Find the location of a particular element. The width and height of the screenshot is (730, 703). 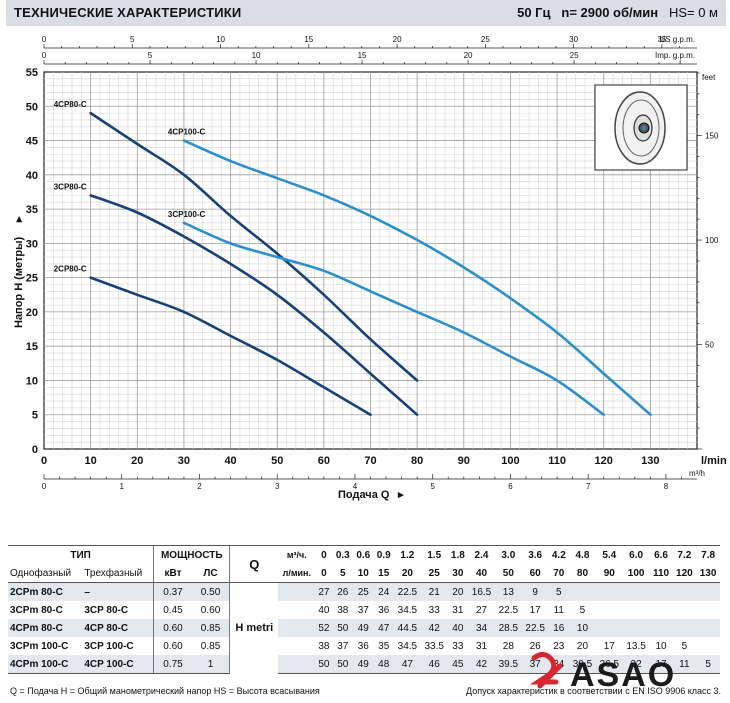

feet-tick-label: 50 is located at coordinates (709, 345).